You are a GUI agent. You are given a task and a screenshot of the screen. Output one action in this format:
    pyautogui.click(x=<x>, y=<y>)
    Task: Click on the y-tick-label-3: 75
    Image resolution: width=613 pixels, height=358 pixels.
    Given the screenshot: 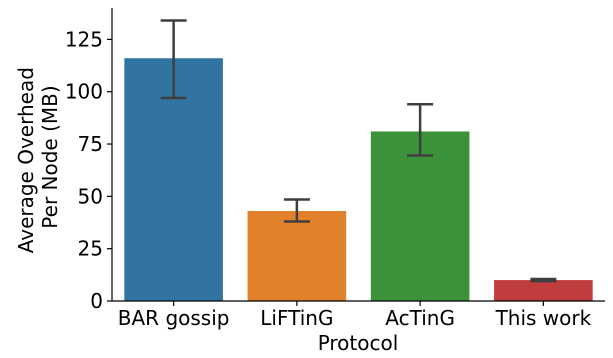 What is the action you would take?
    pyautogui.click(x=90, y=144)
    